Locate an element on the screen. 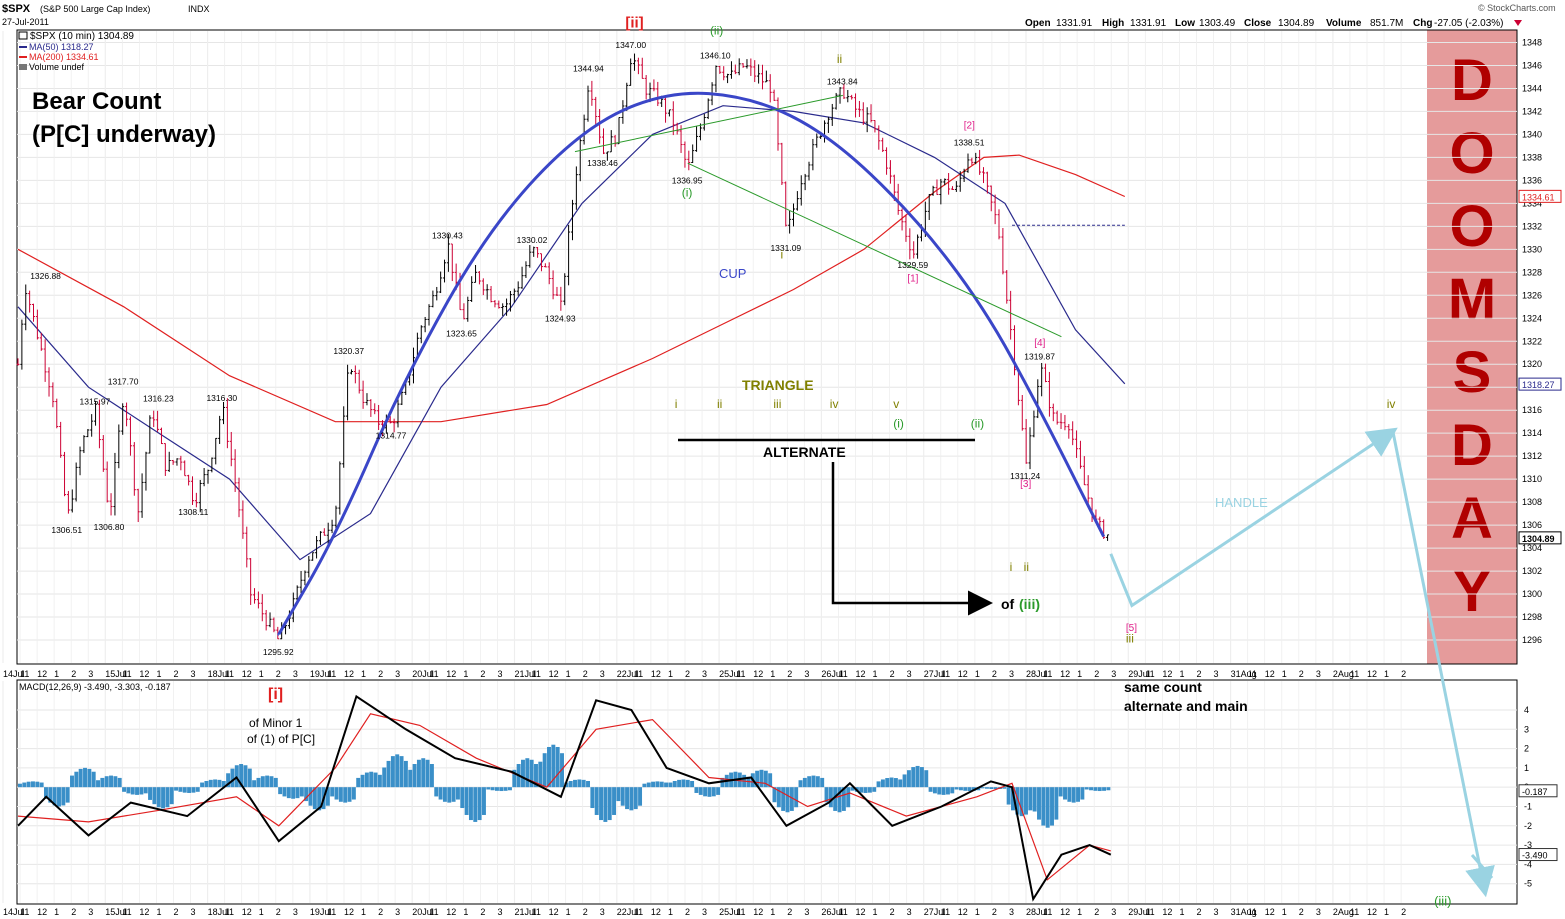 This screenshot has height=919, width=1565. high-value: 1331.91 is located at coordinates (1148, 23).